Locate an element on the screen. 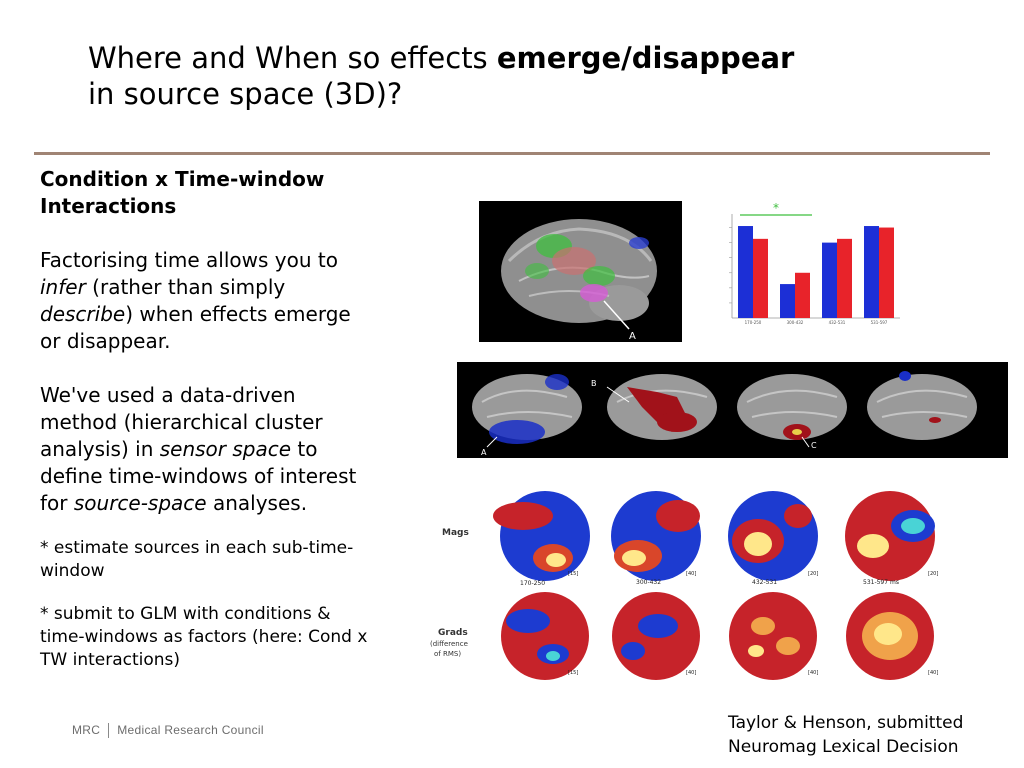 Image resolution: width=1024 pixels, height=768 pixels. brain-row-1: A is located at coordinates (527, 415).